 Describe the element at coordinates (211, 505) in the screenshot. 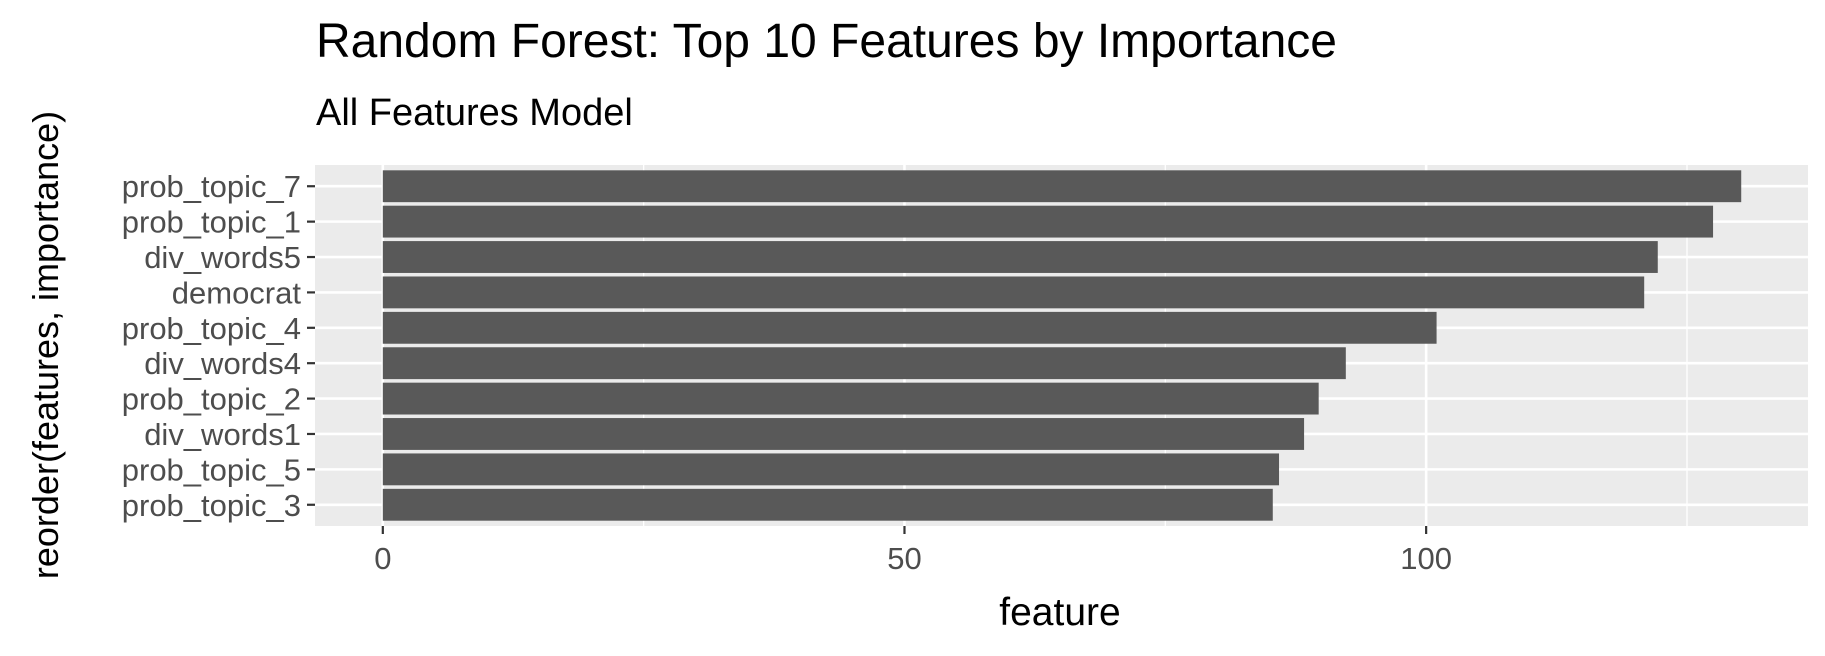

I see `y-tick-label: prob_topic_3` at that location.